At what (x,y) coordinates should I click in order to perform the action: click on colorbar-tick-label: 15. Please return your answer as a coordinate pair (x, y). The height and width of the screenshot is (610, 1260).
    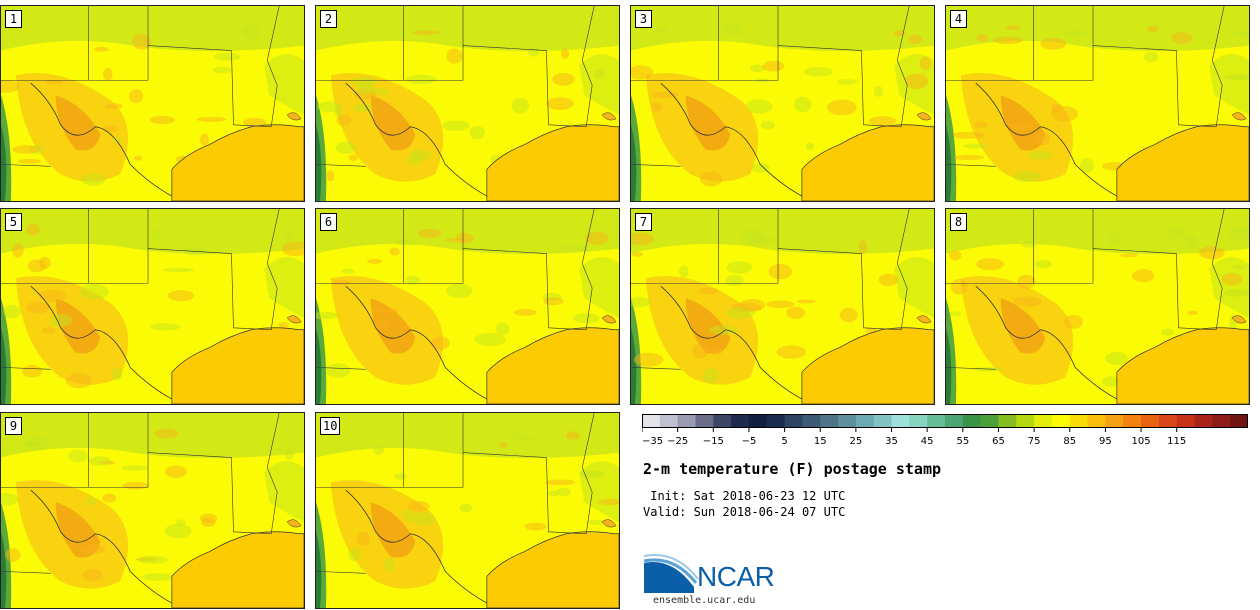
    Looking at the image, I should click on (820, 441).